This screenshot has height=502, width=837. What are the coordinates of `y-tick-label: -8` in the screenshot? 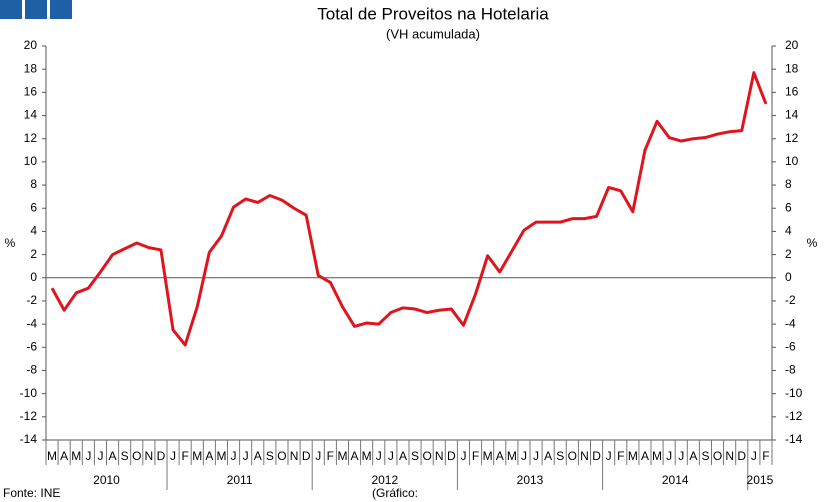 It's located at (31, 370).